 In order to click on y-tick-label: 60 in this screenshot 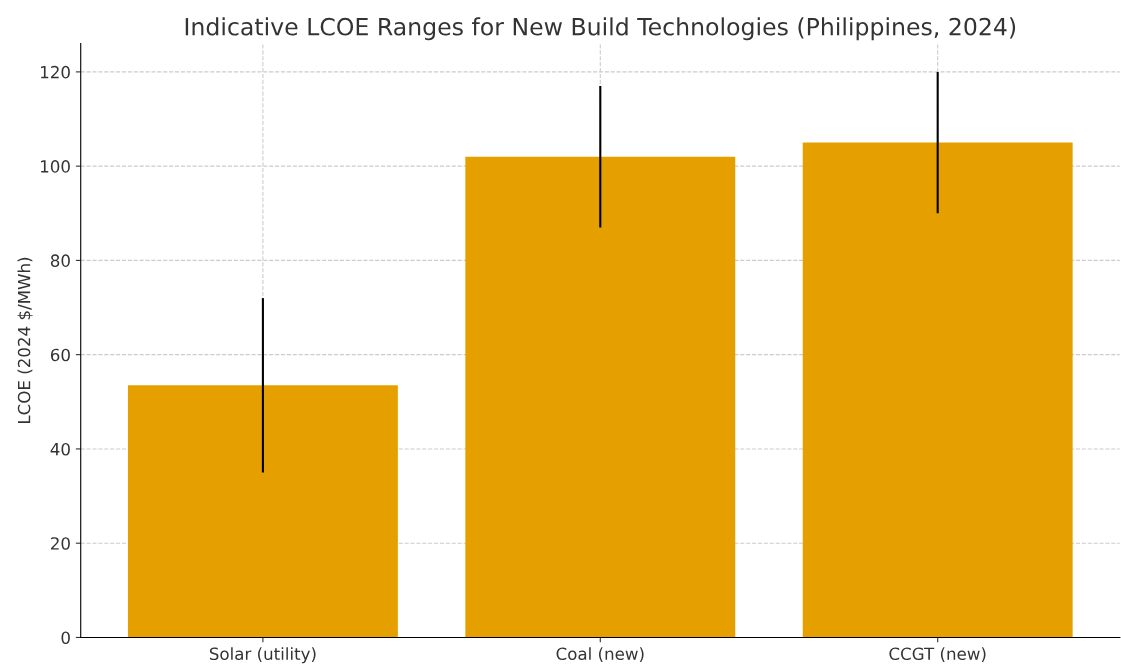, I will do `click(60, 355)`.